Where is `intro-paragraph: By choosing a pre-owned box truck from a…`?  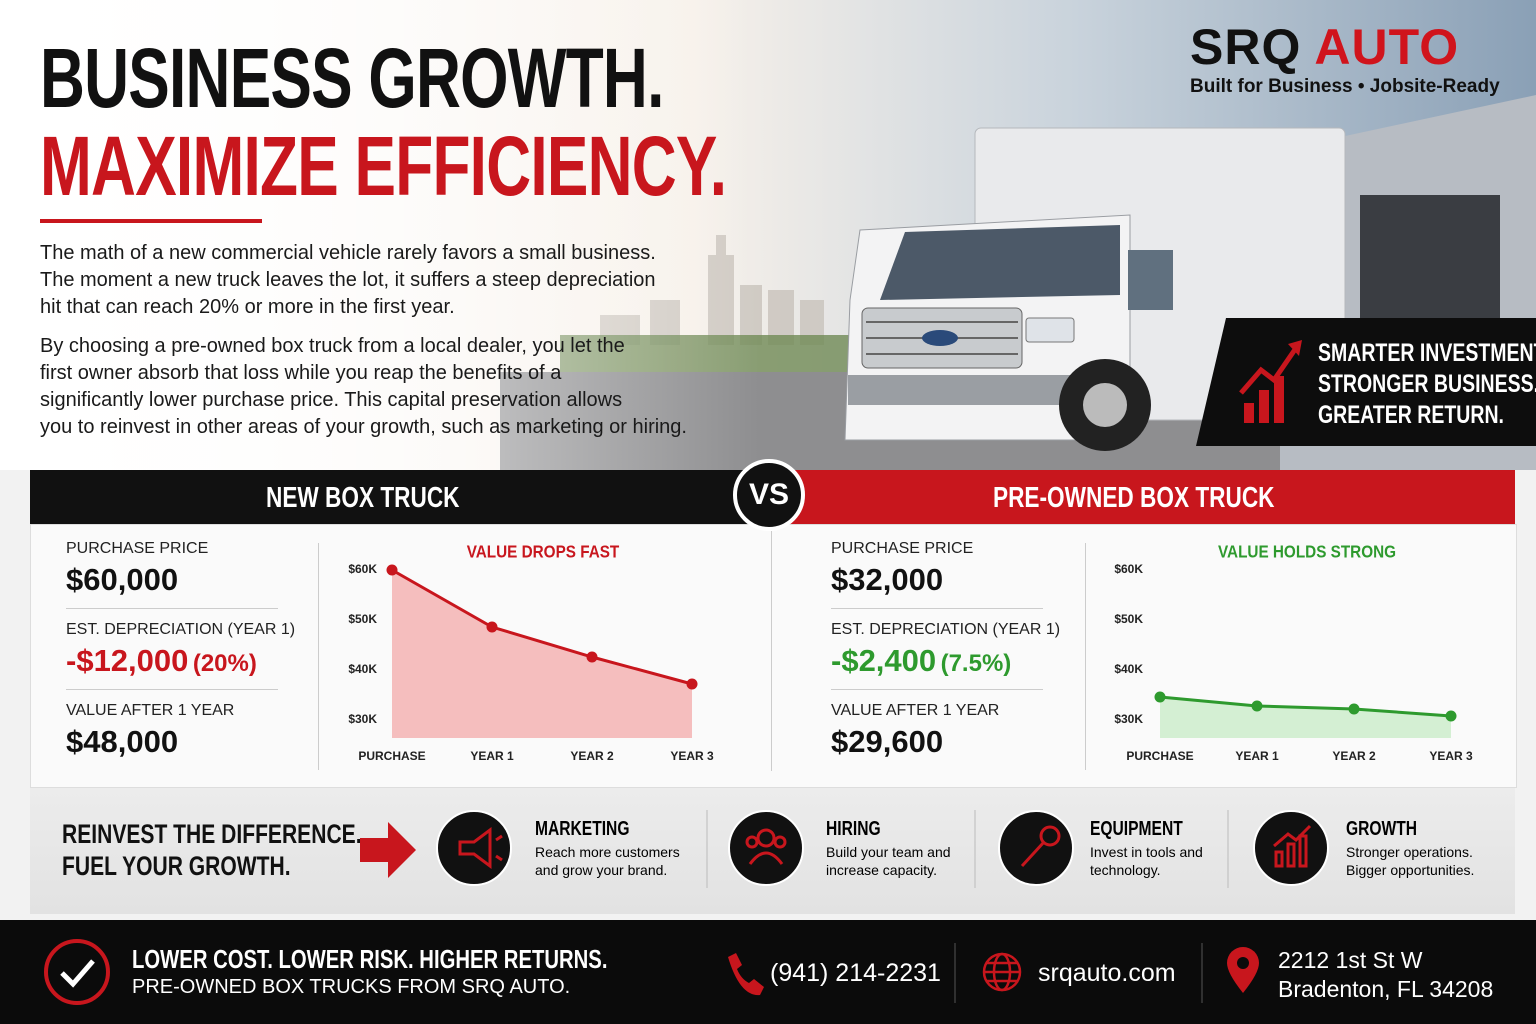 intro-paragraph: By choosing a pre-owned box truck from a… is located at coordinates (363, 387).